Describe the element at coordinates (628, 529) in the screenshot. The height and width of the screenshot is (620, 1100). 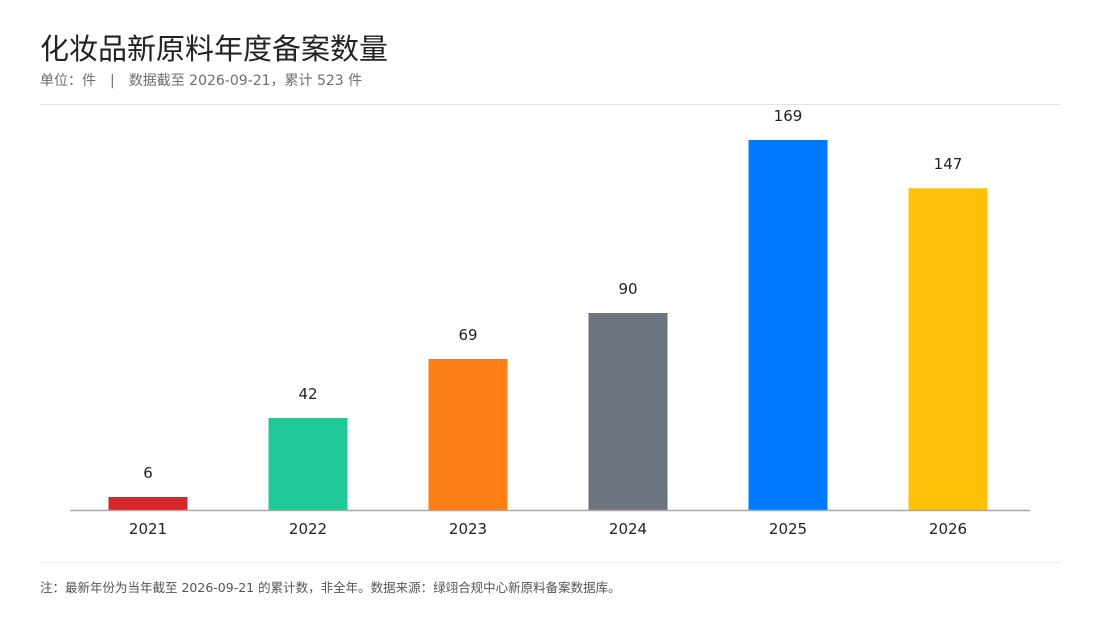
I see `x-tick-label-2024: 2024` at that location.